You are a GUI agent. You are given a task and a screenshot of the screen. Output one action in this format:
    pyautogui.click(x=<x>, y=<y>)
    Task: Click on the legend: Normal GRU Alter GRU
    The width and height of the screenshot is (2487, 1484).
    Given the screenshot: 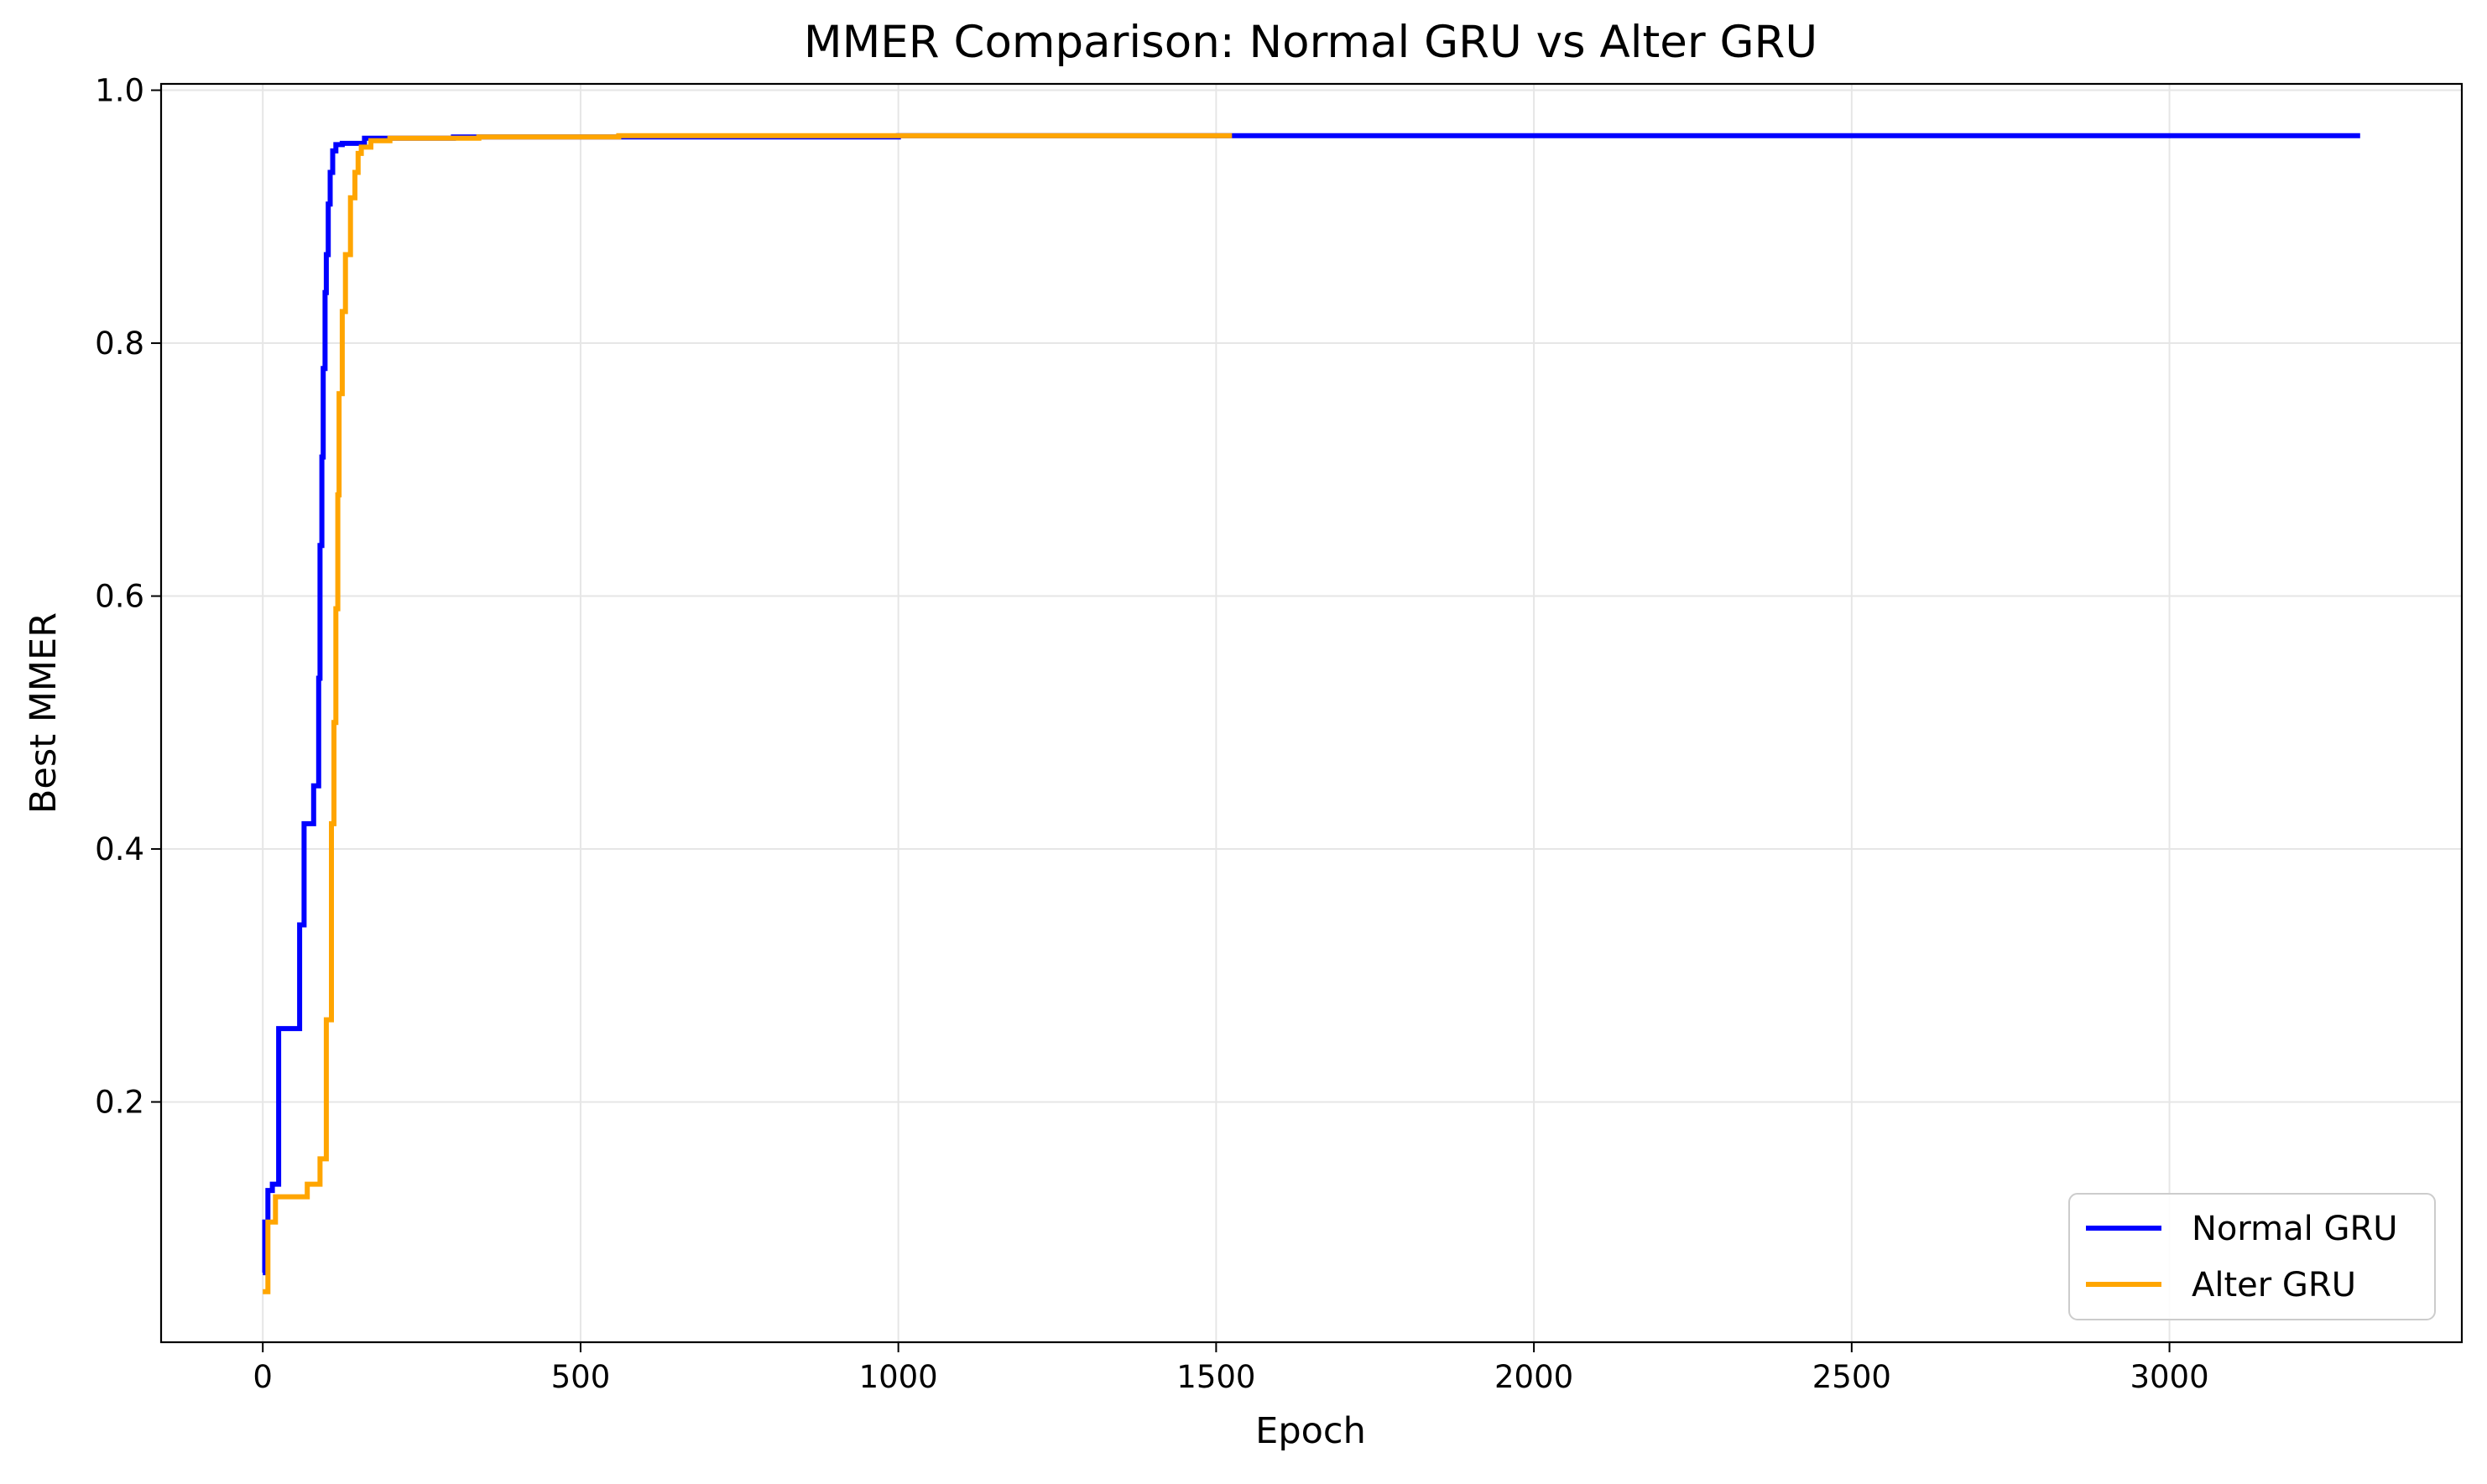 What is the action you would take?
    pyautogui.click(x=2252, y=1256)
    